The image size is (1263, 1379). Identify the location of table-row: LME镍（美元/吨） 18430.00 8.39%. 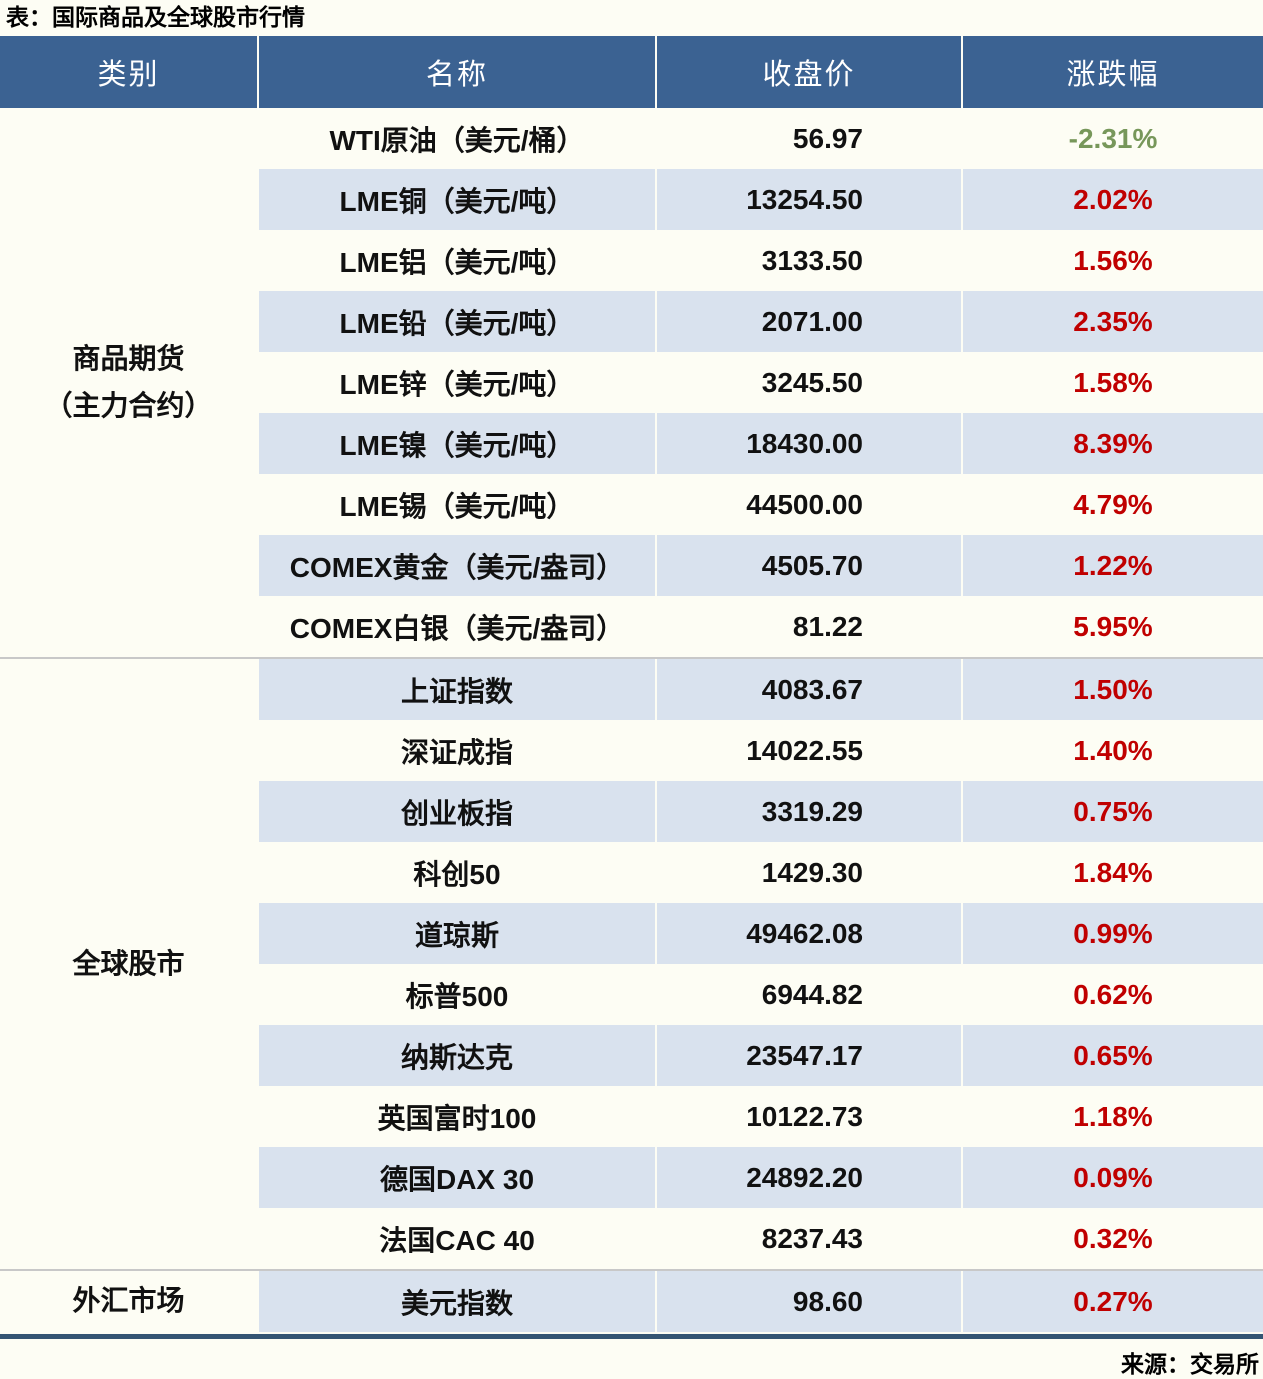
(761, 443).